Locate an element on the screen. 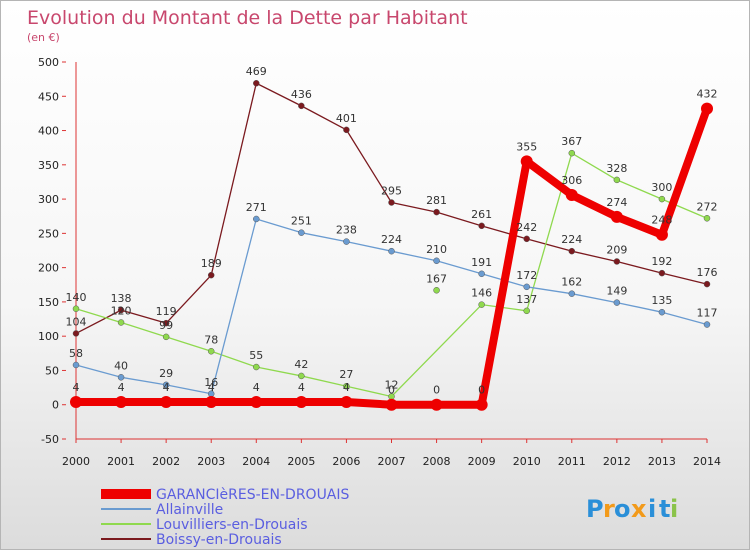  data-label: 29 is located at coordinates (166, 373).